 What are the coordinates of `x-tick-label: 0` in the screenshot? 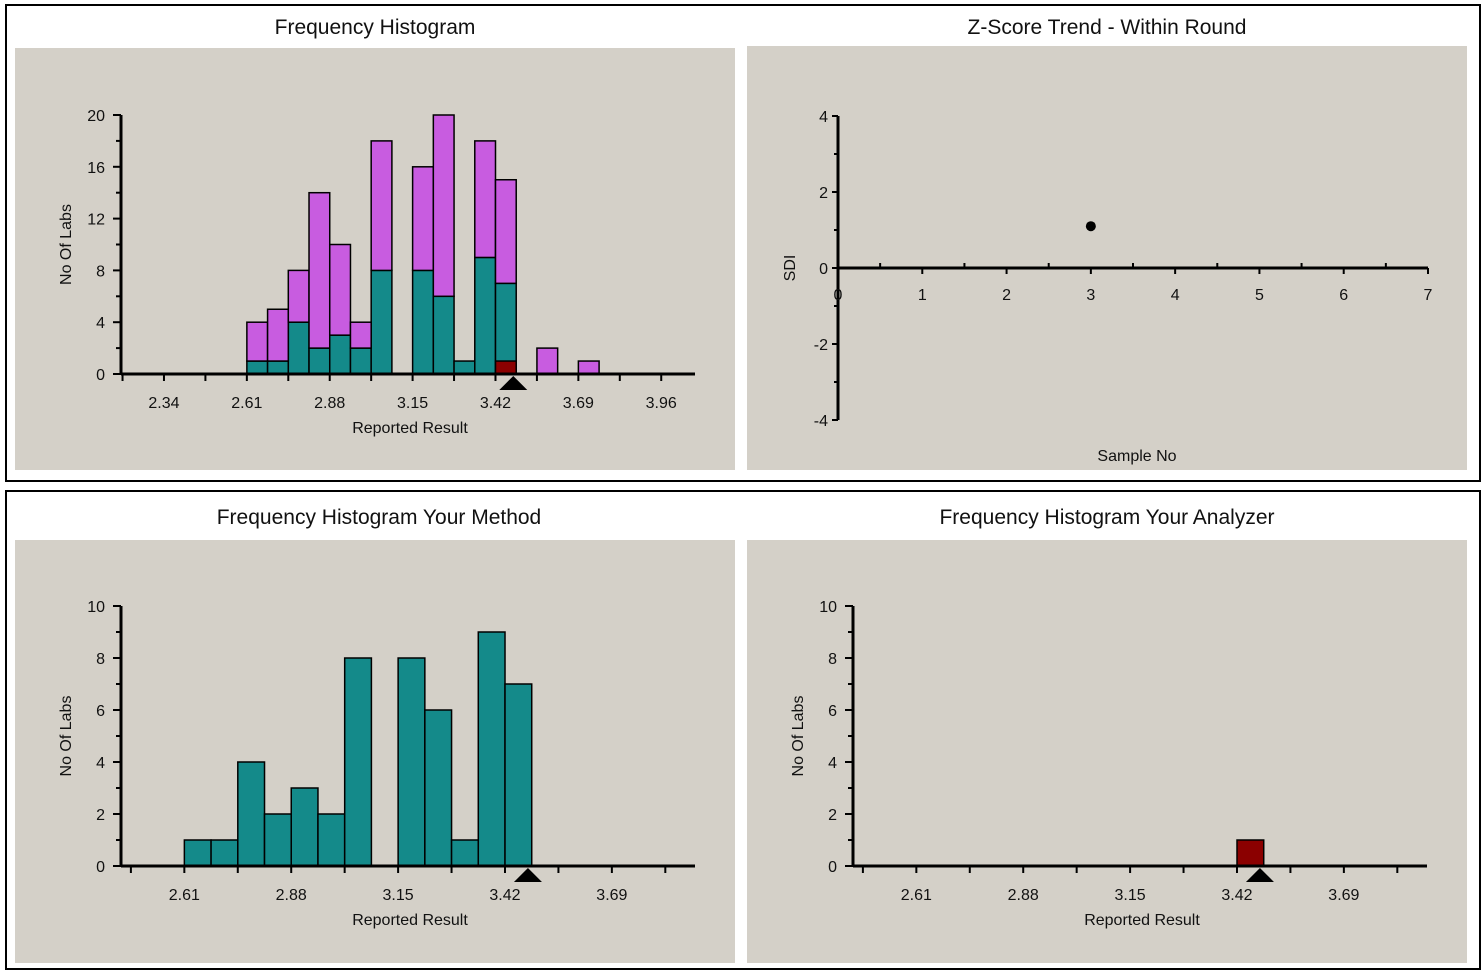 It's located at (838, 295).